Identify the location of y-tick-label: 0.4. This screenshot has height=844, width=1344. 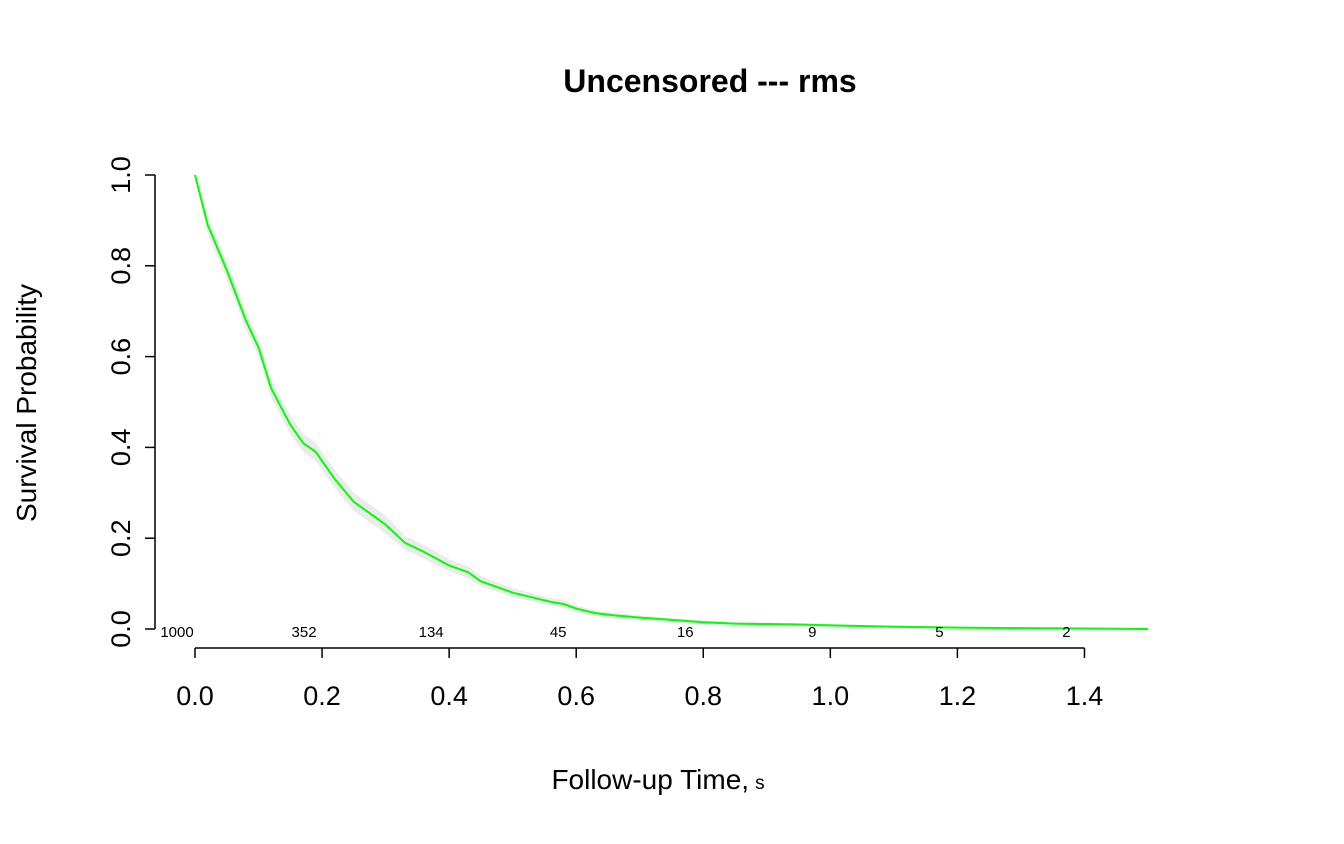
(121, 448).